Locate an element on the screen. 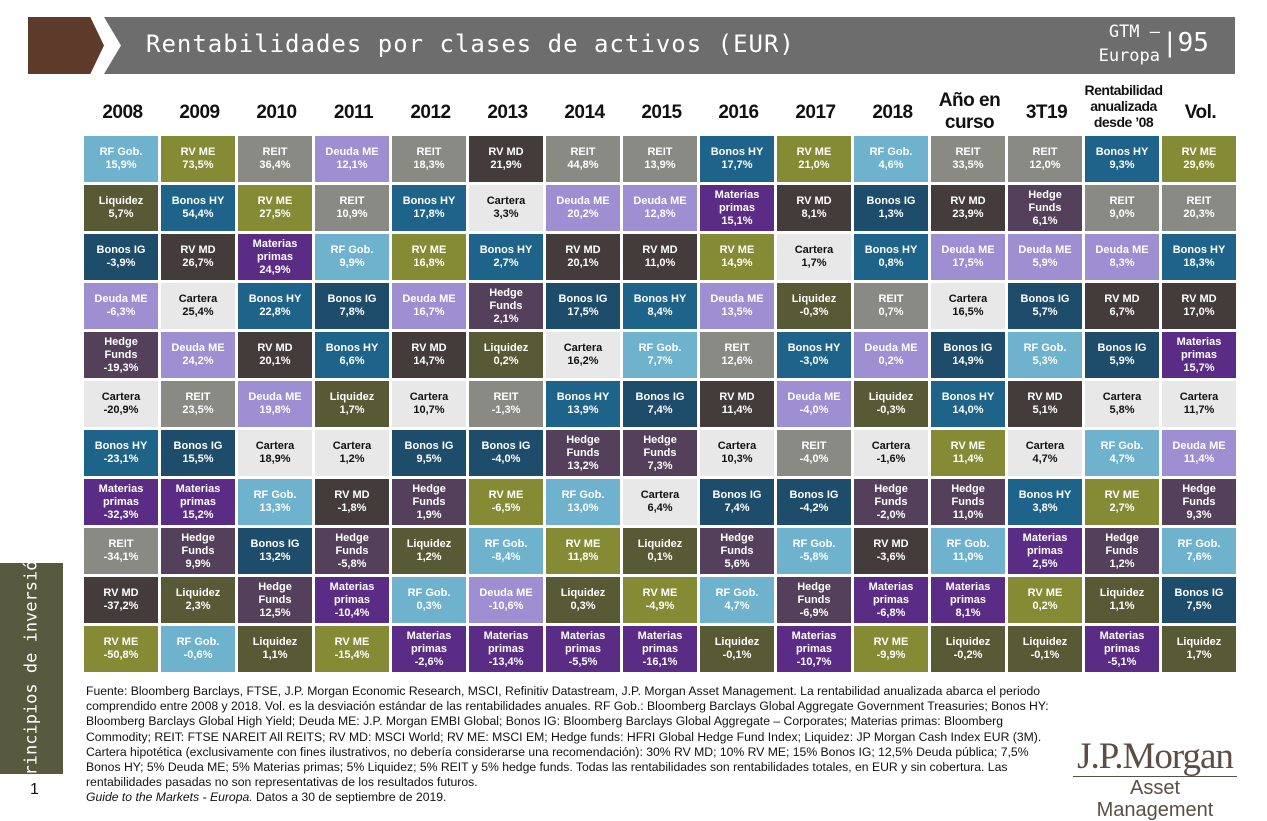 The image size is (1267, 821). table-cell: Materias primas 8,1% is located at coordinates (968, 600).